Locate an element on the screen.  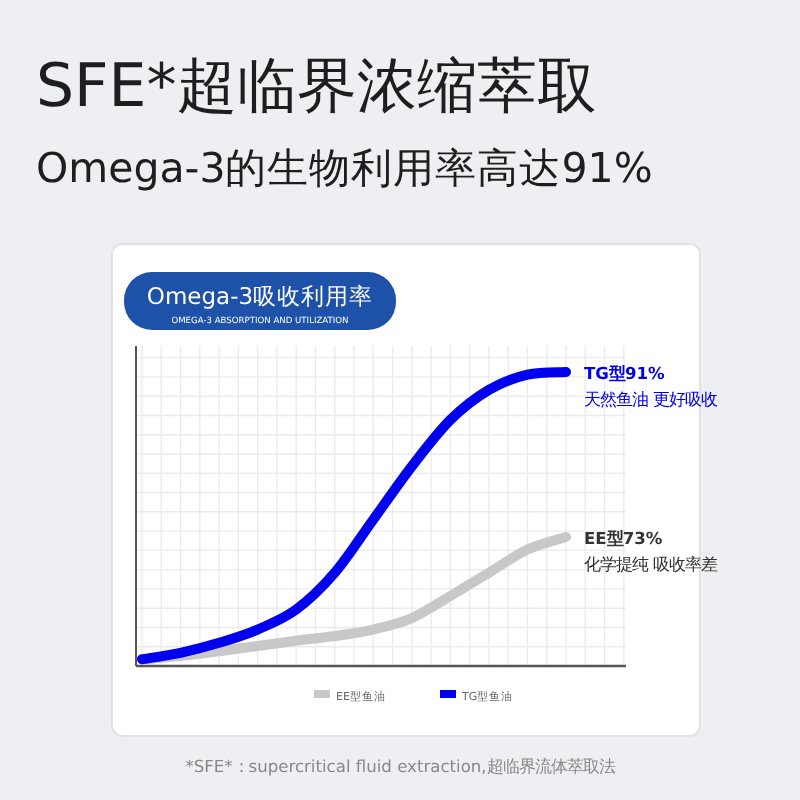
annotation: 化学提纯 吸收率差 is located at coordinates (651, 563).